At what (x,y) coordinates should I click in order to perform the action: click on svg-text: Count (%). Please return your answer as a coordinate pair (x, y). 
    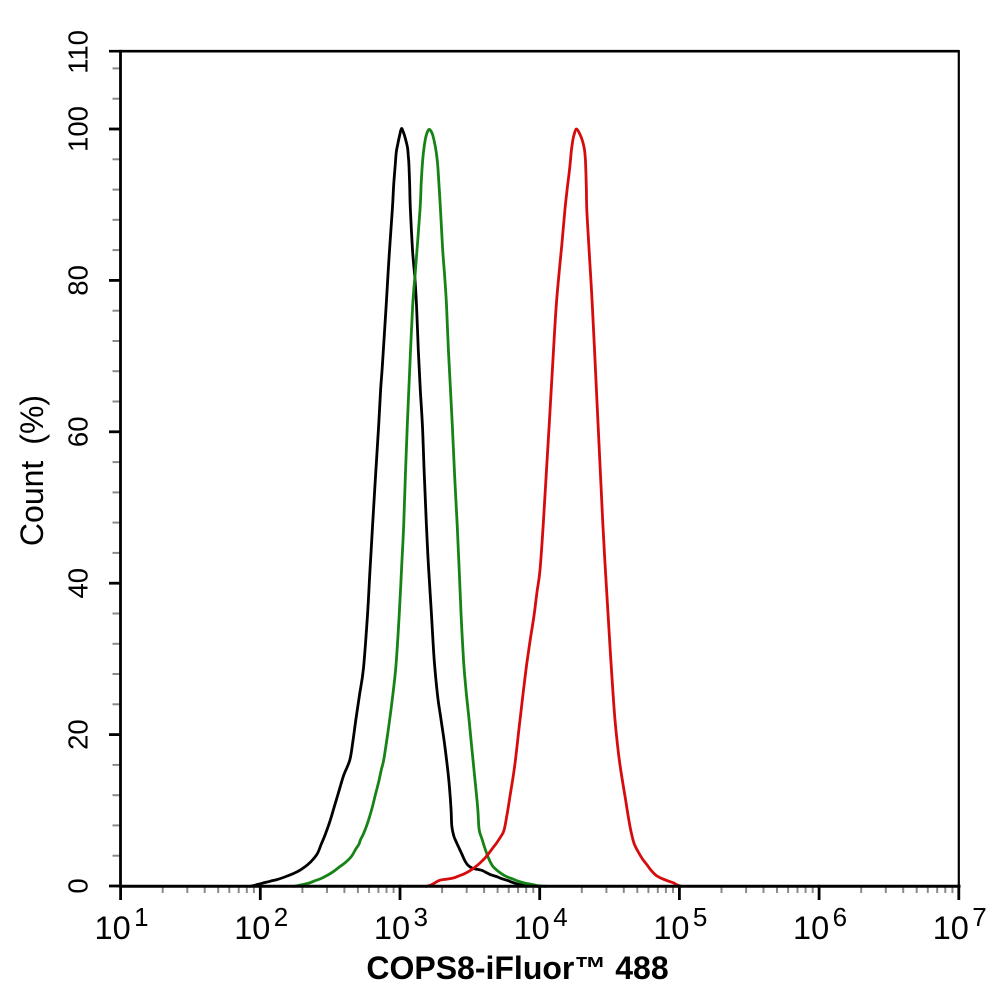
    Looking at the image, I should click on (32, 470).